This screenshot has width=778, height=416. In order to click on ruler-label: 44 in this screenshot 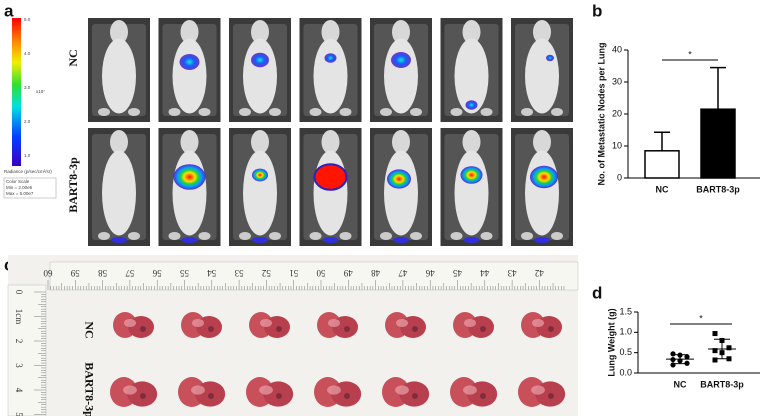, I will do `click(485, 273)`.